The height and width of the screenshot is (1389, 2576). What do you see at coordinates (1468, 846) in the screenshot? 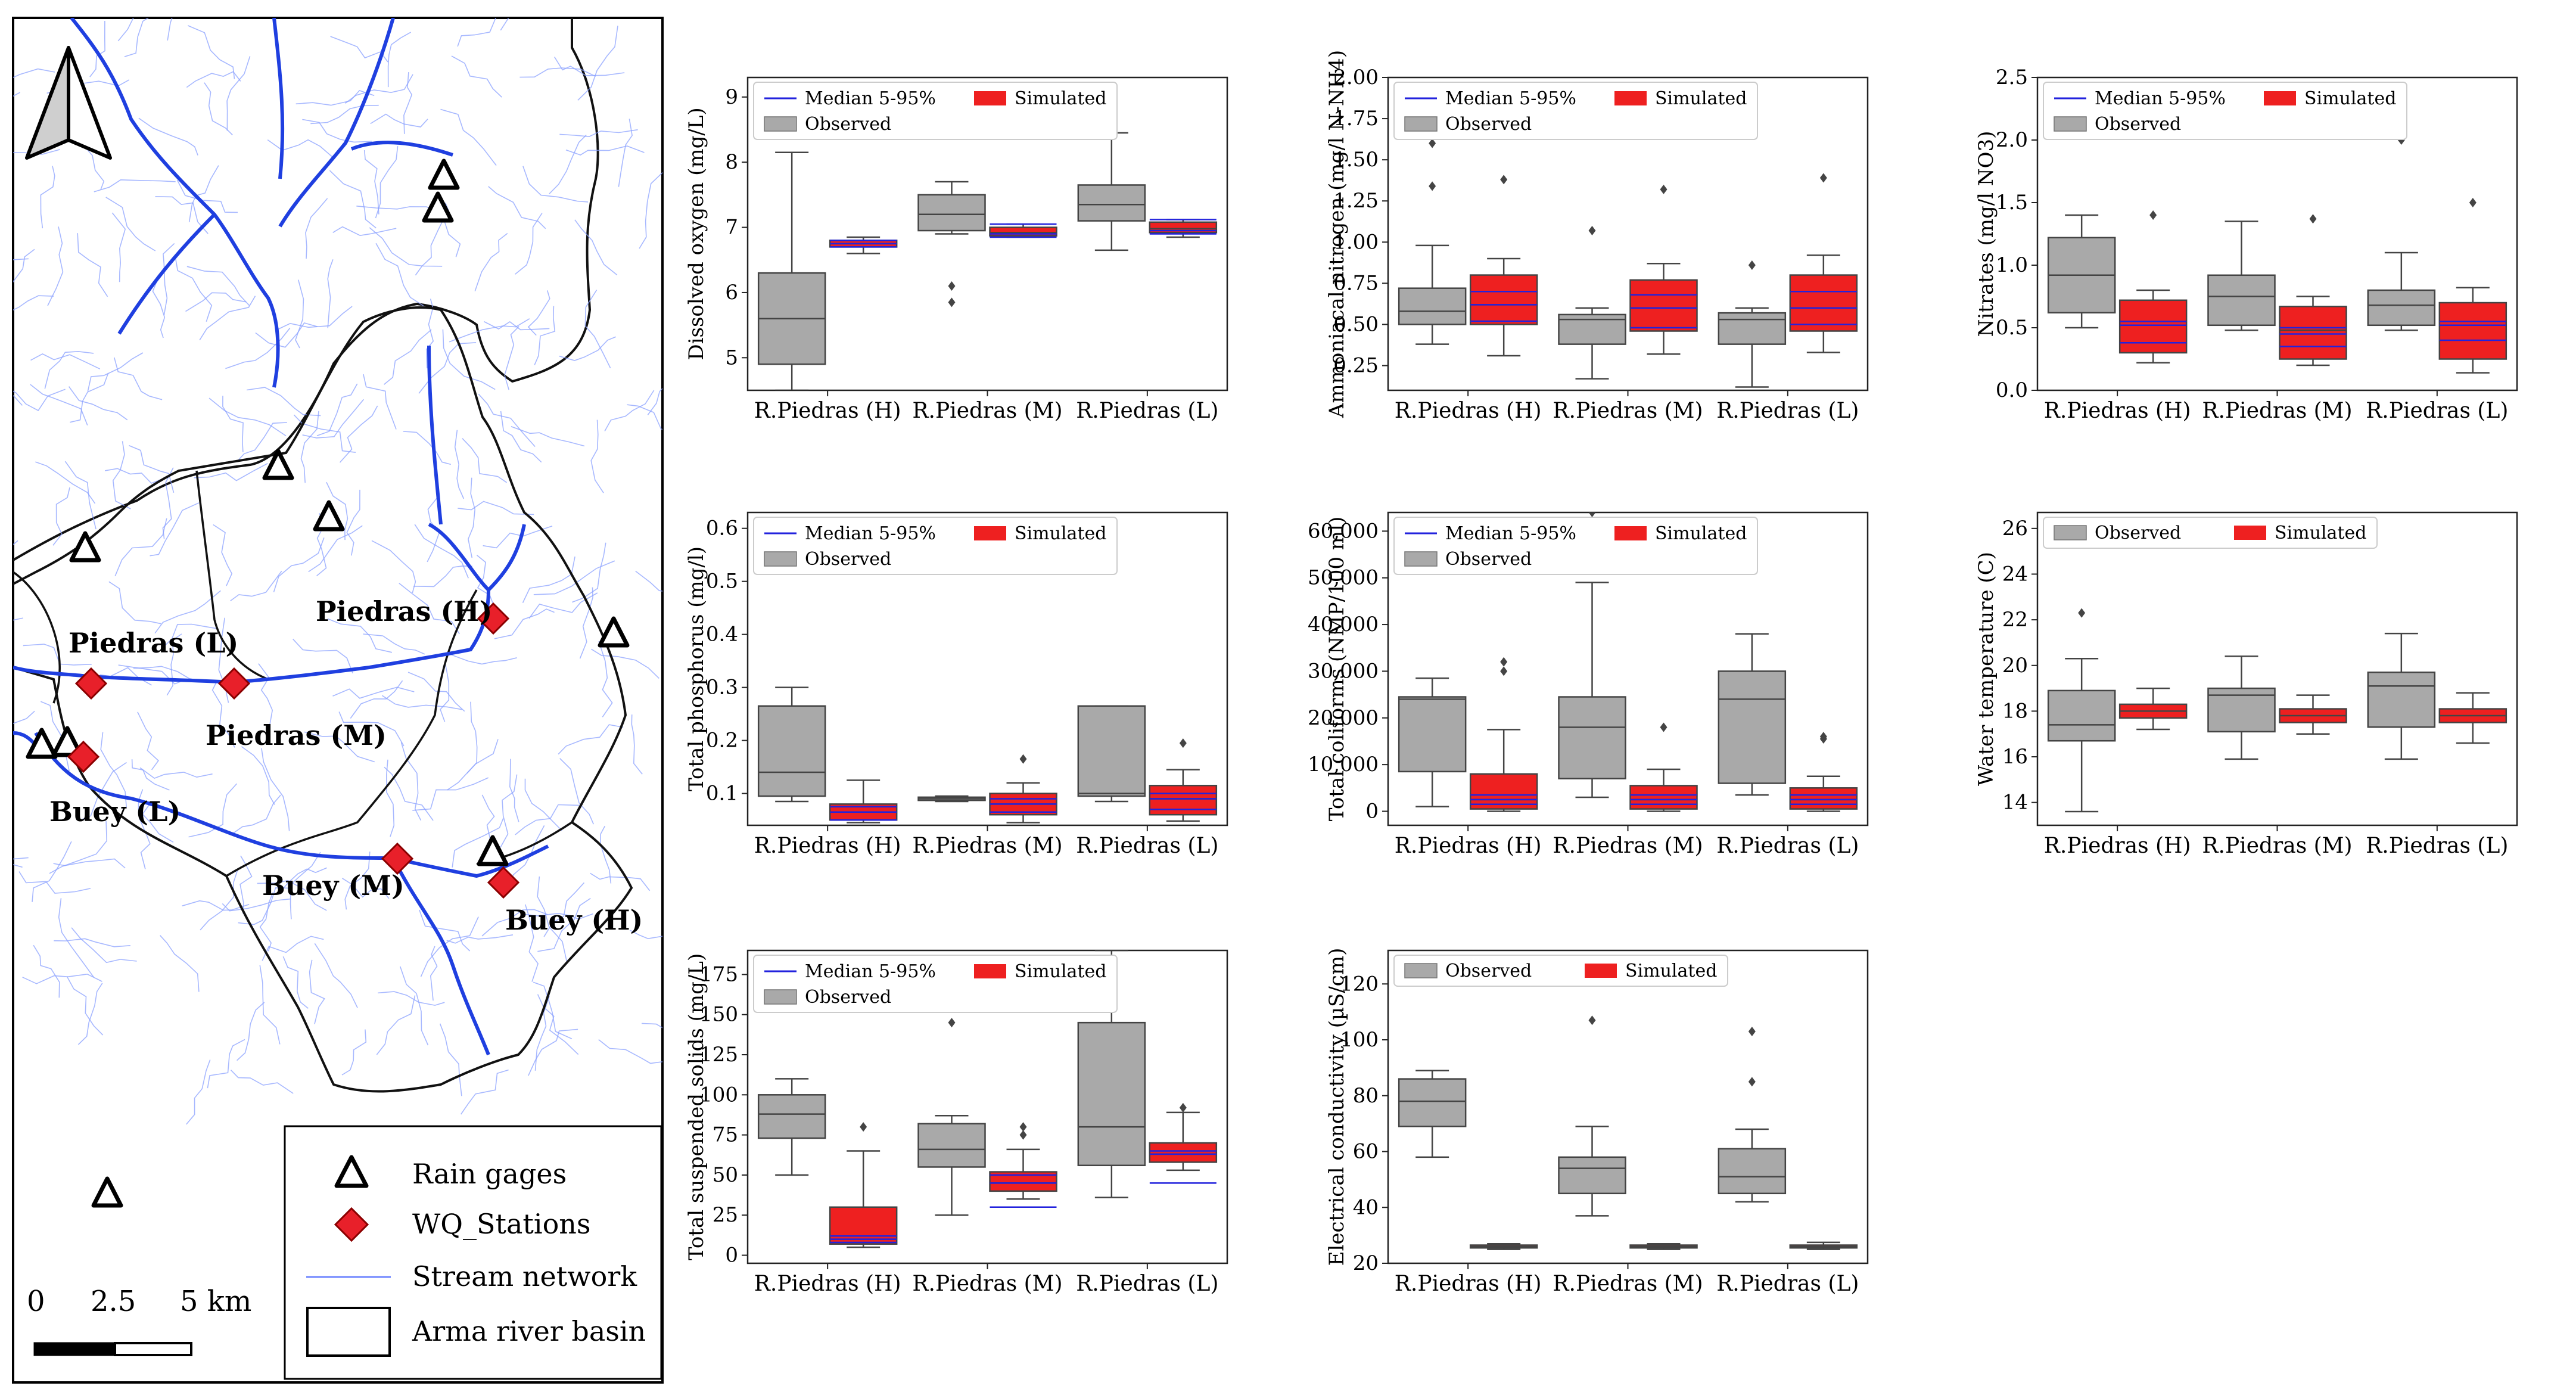
I see `x-tick-label: R.Piedras (H)` at bounding box center [1468, 846].